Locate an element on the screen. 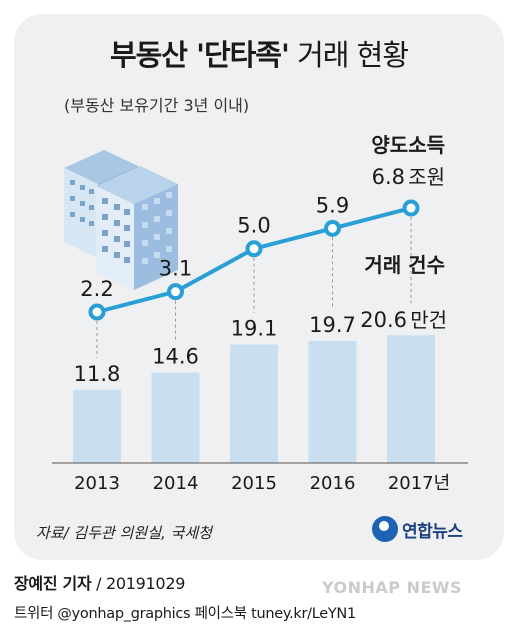 The height and width of the screenshot is (644, 518). guide-lines is located at coordinates (254, 287).